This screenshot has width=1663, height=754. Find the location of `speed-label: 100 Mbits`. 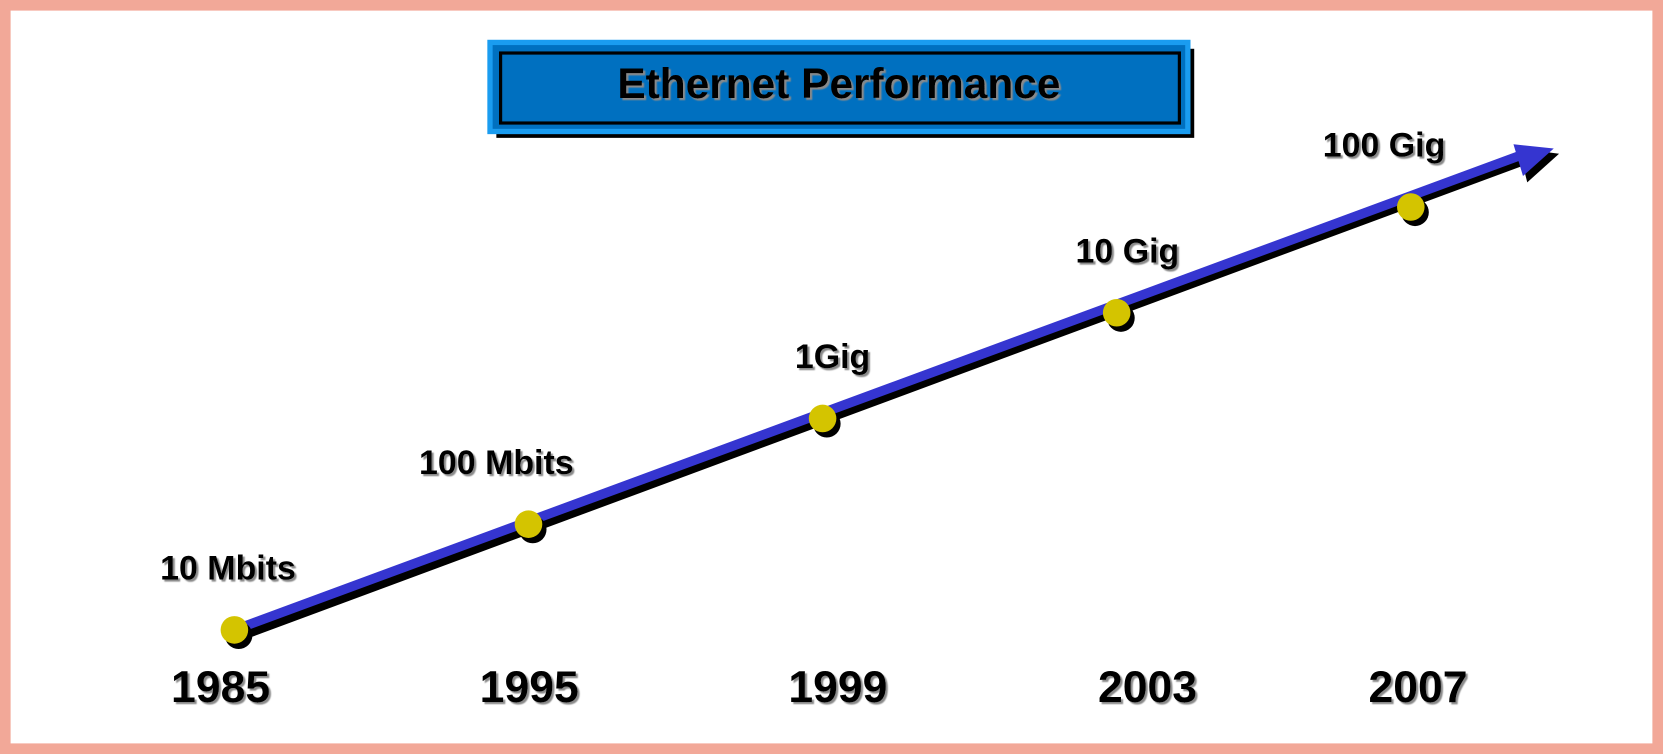

speed-label: 100 Mbits is located at coordinates (496, 463).